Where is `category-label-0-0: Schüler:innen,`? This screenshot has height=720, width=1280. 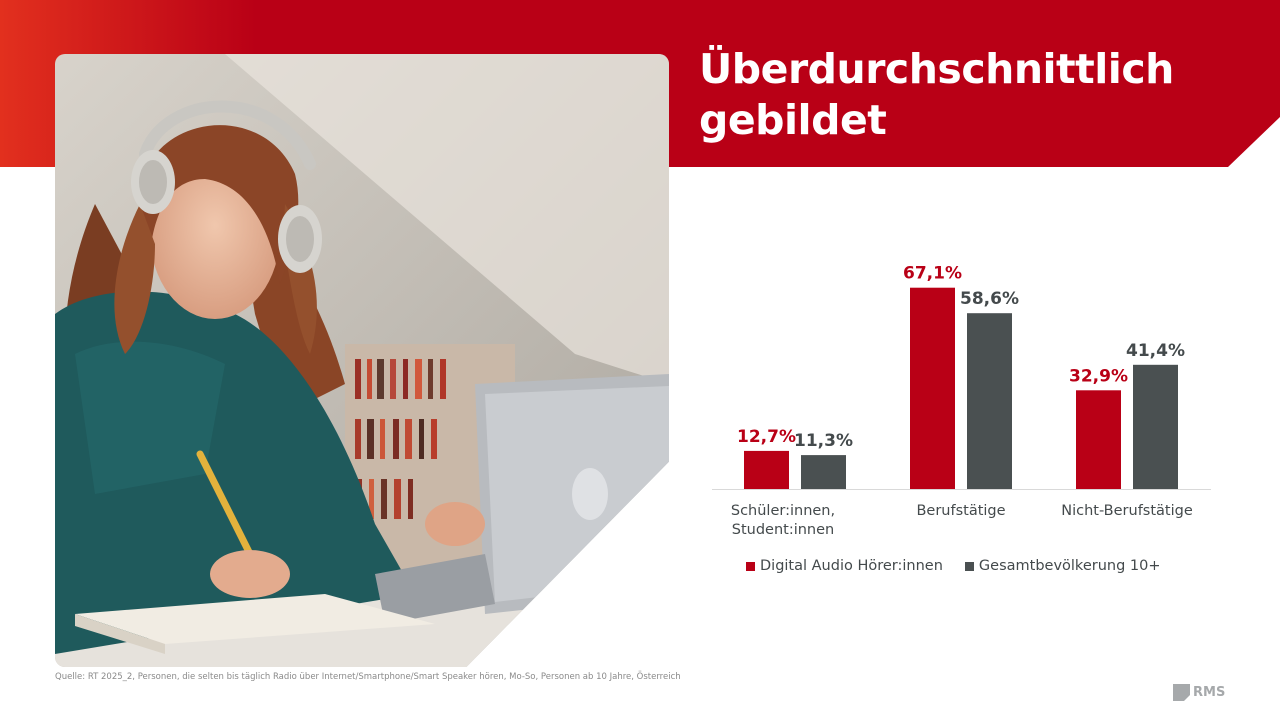 category-label-0-0: Schüler:innen, is located at coordinates (783, 511).